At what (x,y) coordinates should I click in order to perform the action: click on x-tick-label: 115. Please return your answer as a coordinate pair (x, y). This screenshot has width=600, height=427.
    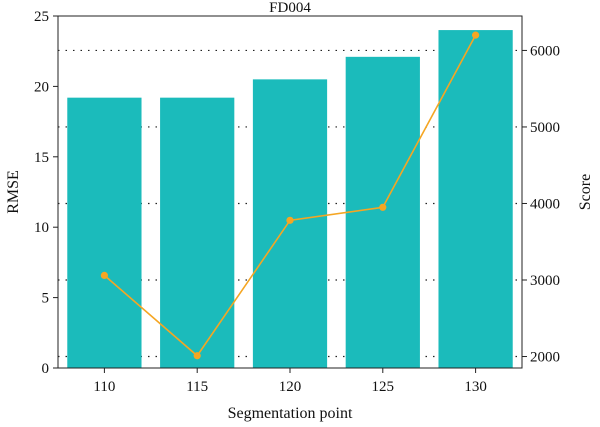
    Looking at the image, I should click on (197, 387).